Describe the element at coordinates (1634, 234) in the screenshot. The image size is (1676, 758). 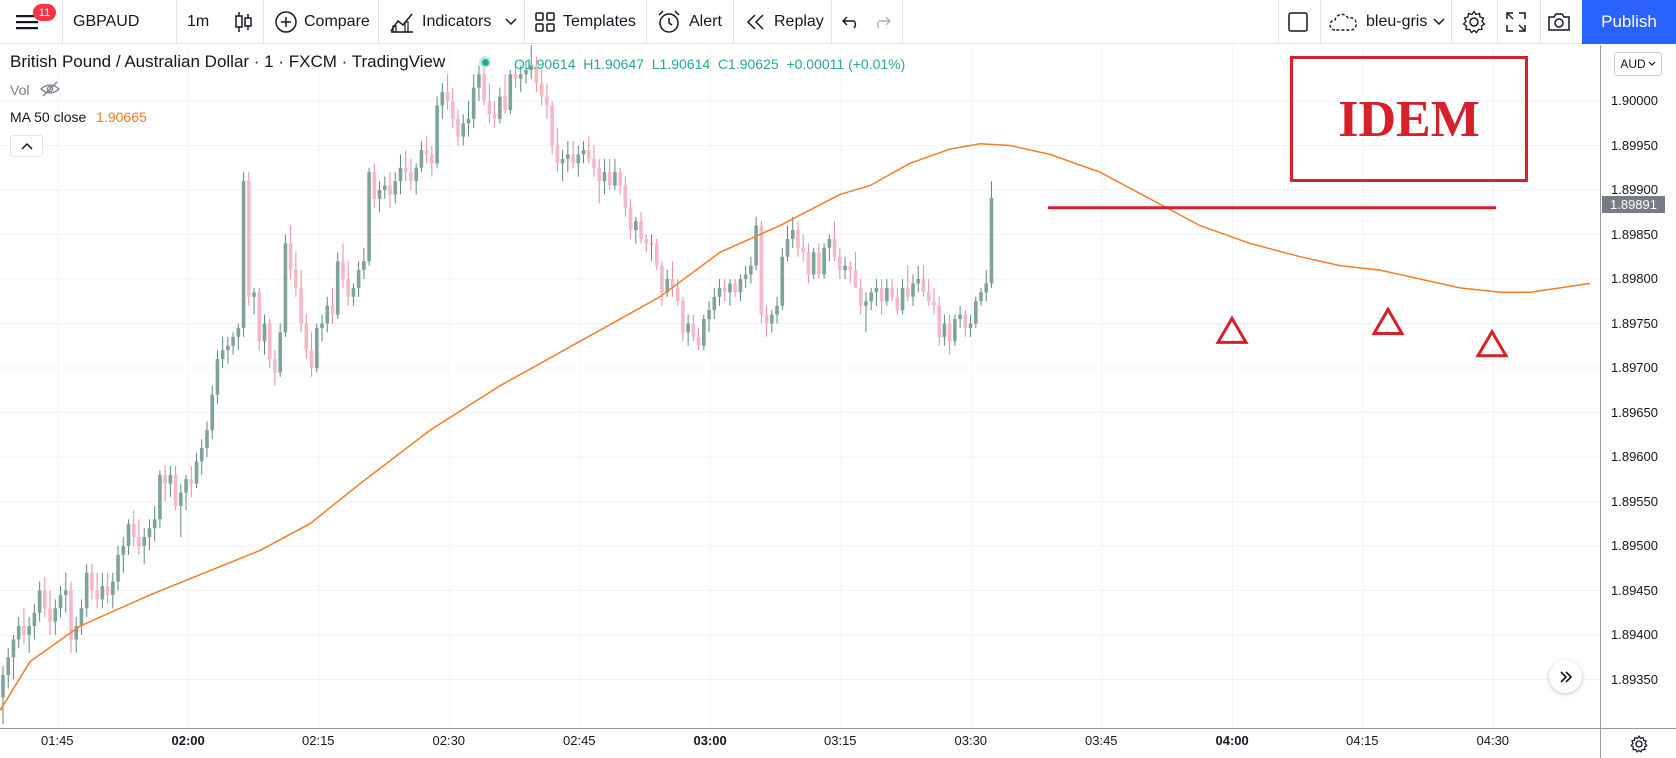
I see `price-label: 1.89850` at that location.